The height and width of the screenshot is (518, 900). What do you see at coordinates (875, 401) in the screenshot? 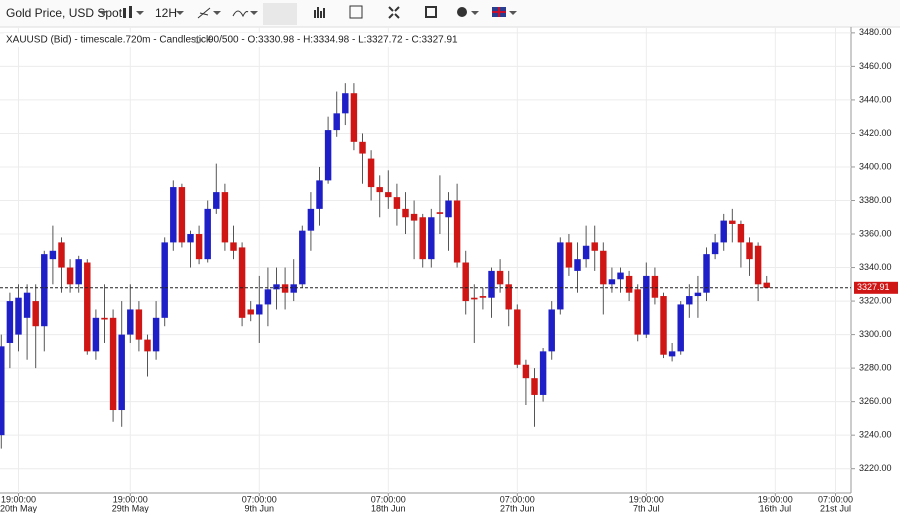
I see `y-tick-label: 3260.00` at bounding box center [875, 401].